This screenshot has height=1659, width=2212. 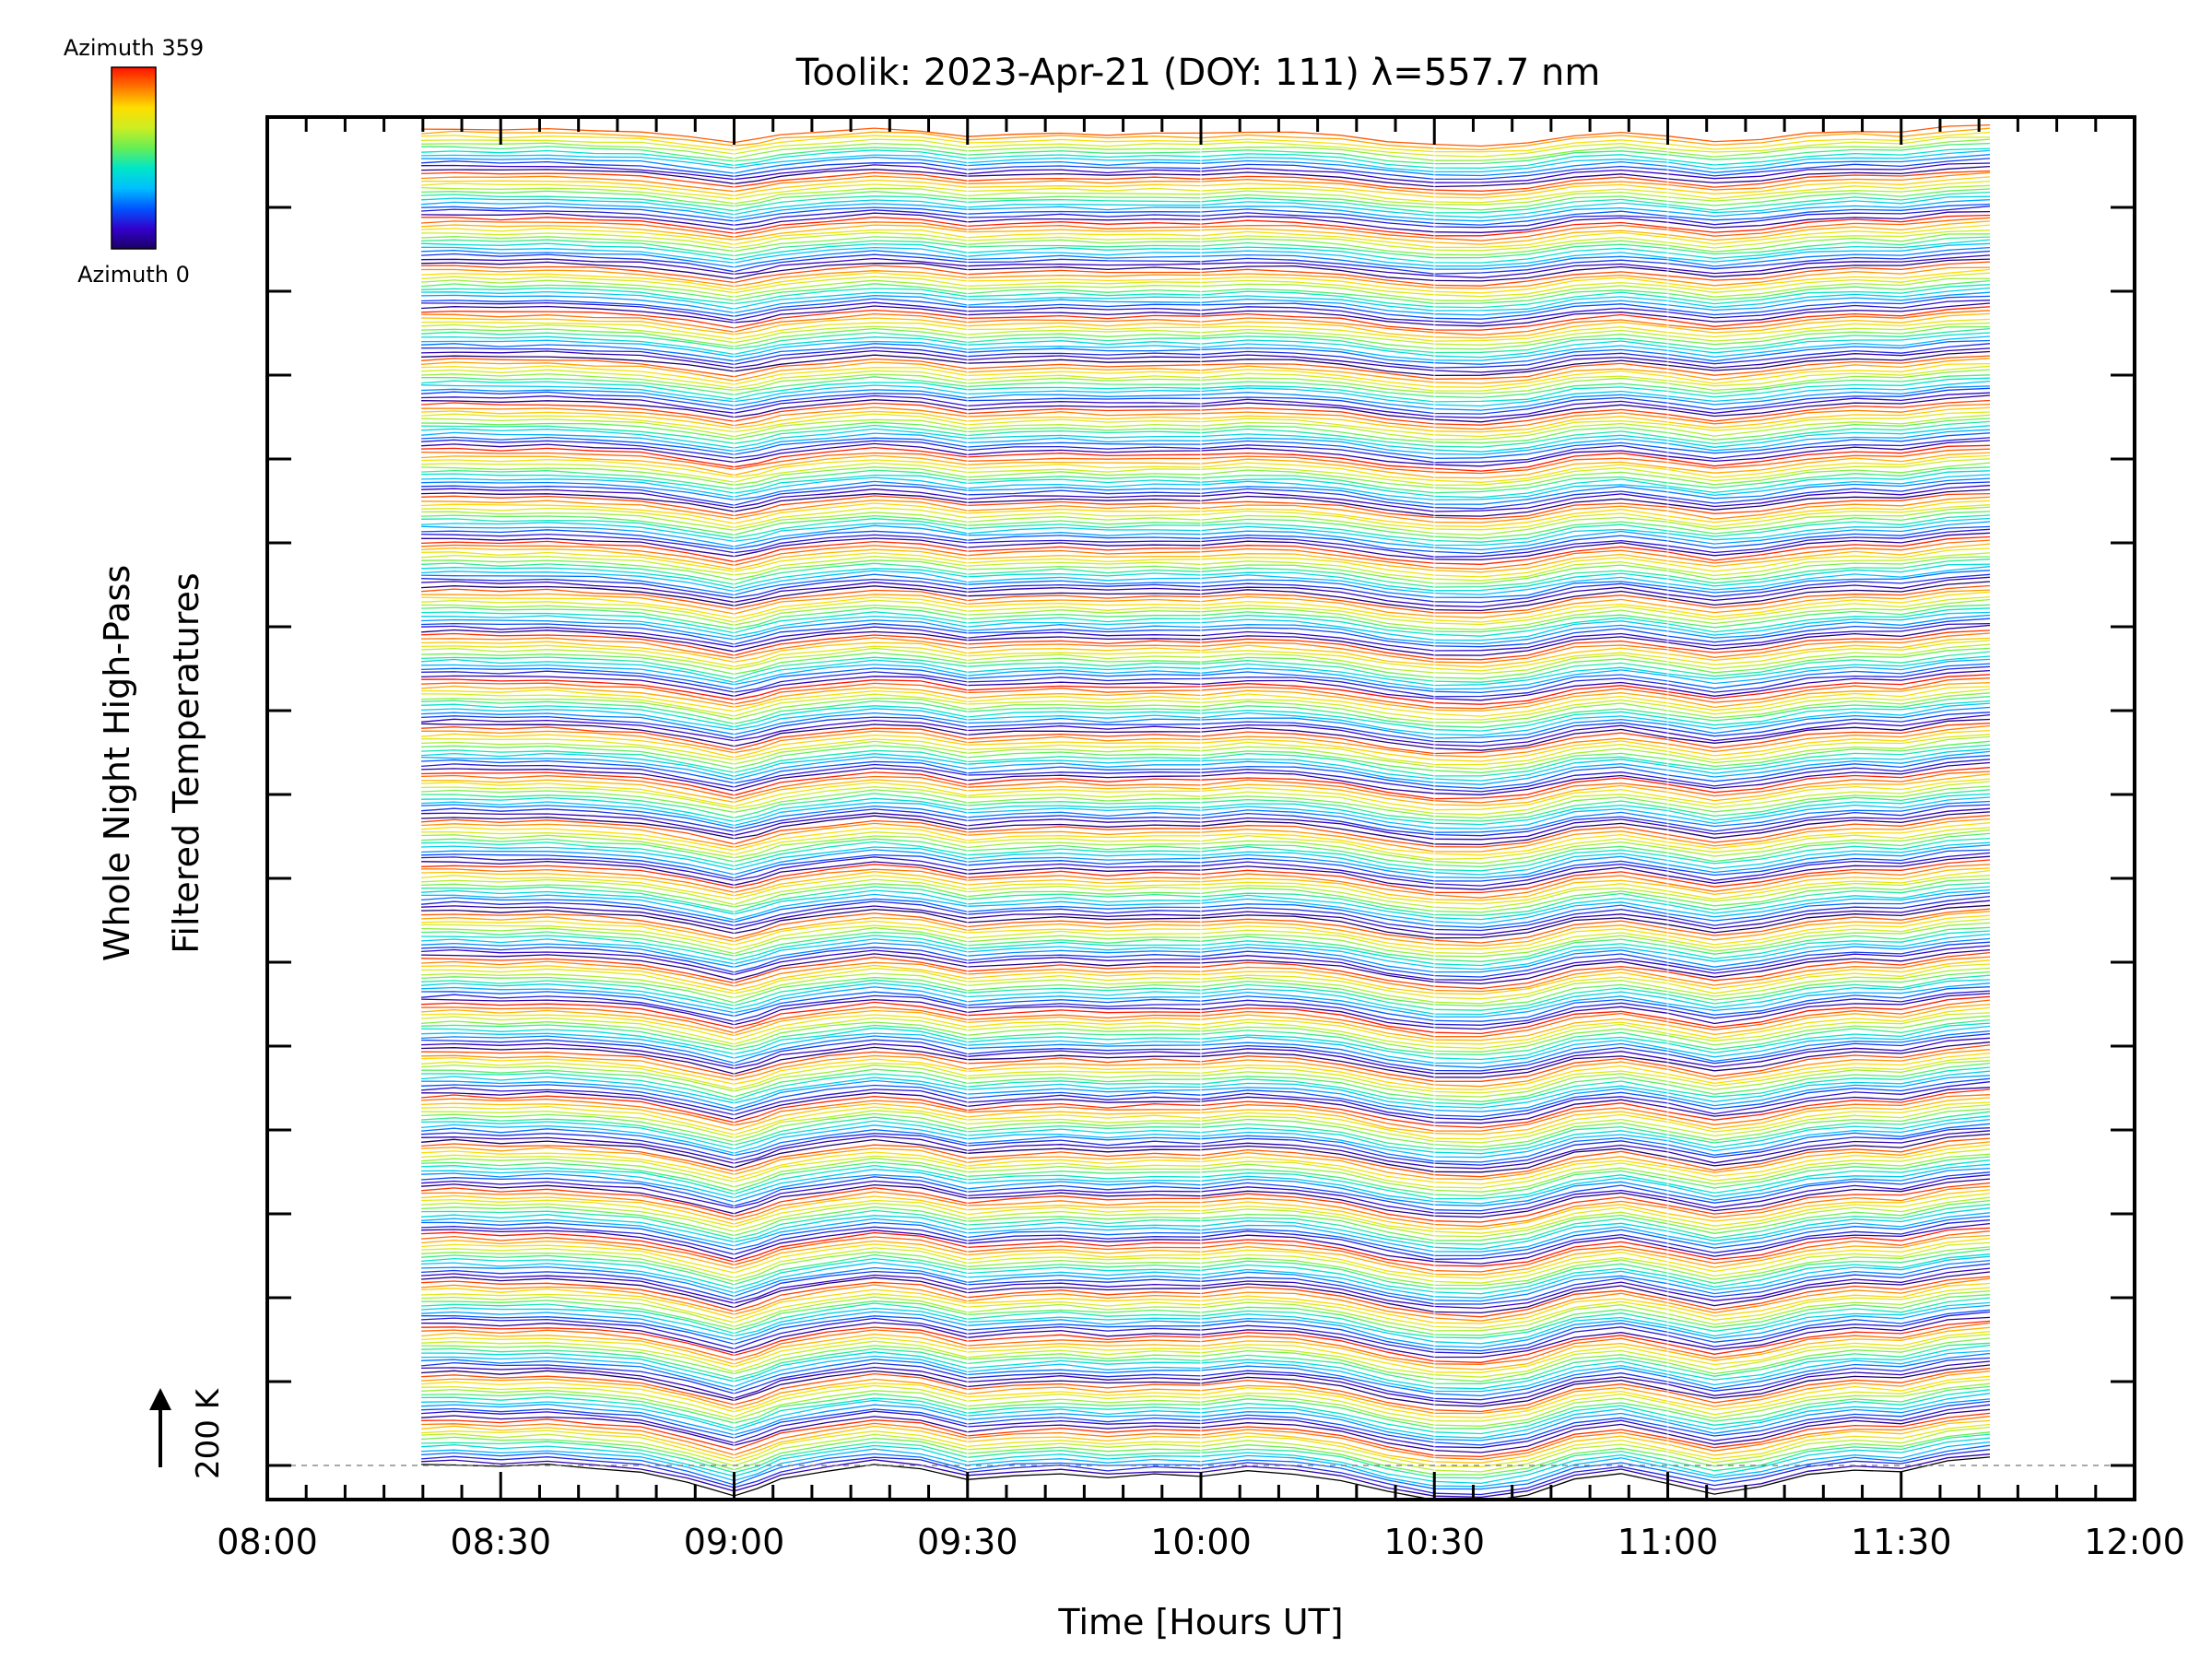 I want to click on y-axis-label-line-2: Filtered Temperatures, so click(x=186, y=762).